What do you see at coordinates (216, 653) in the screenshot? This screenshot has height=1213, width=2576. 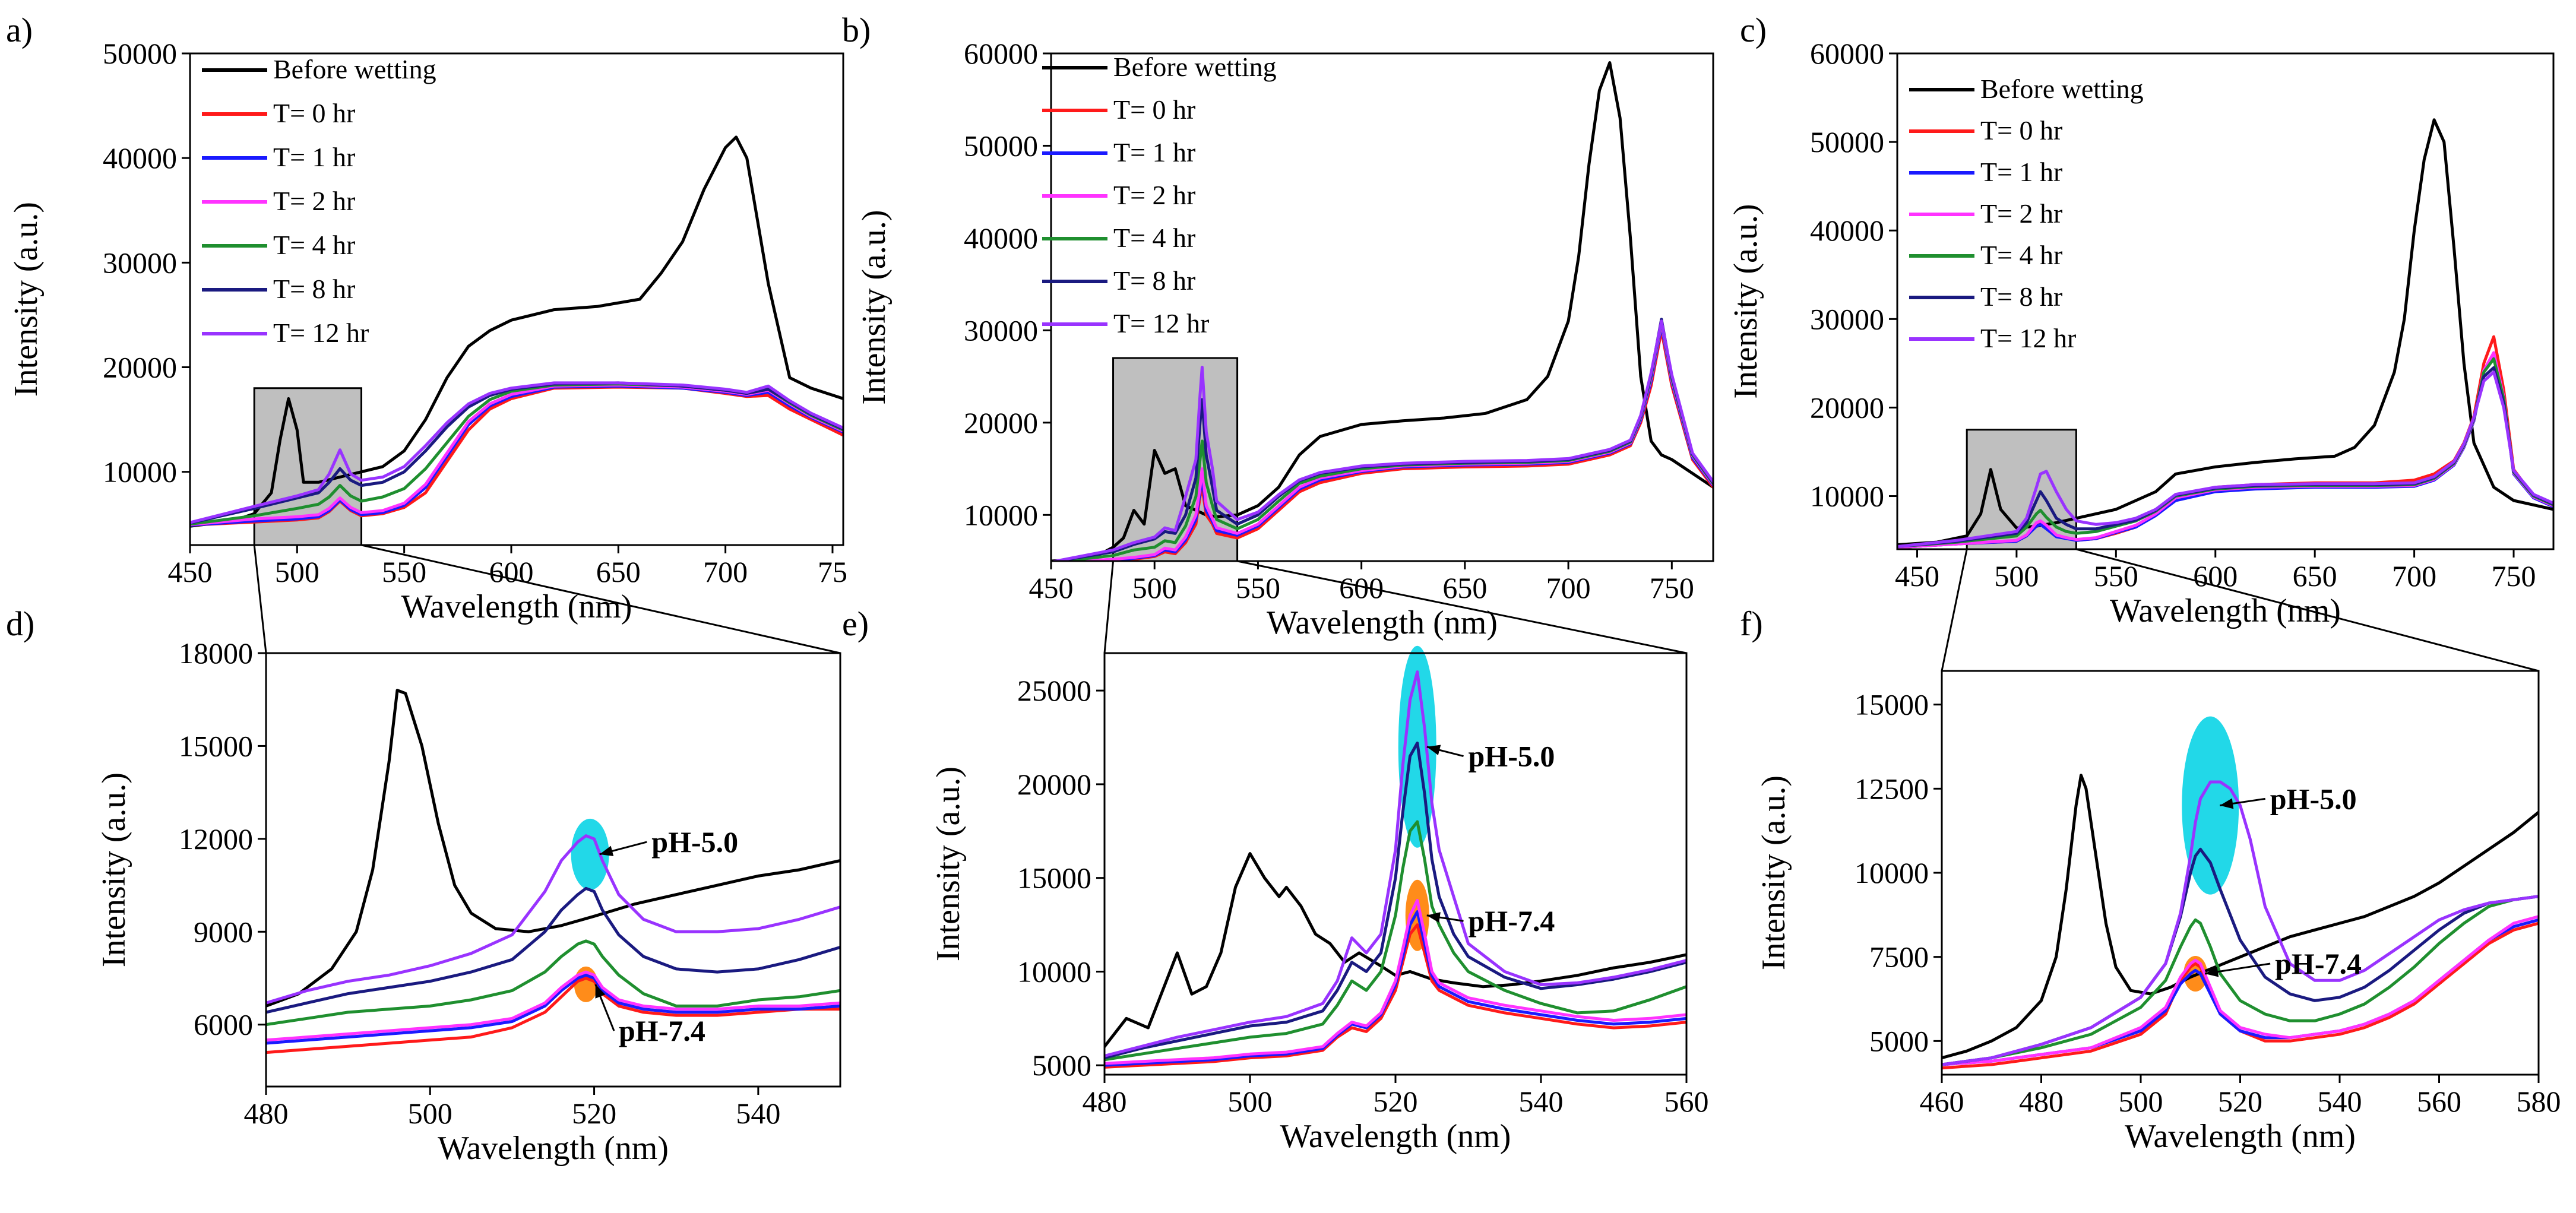 I see `y-tick-label: 18000` at bounding box center [216, 653].